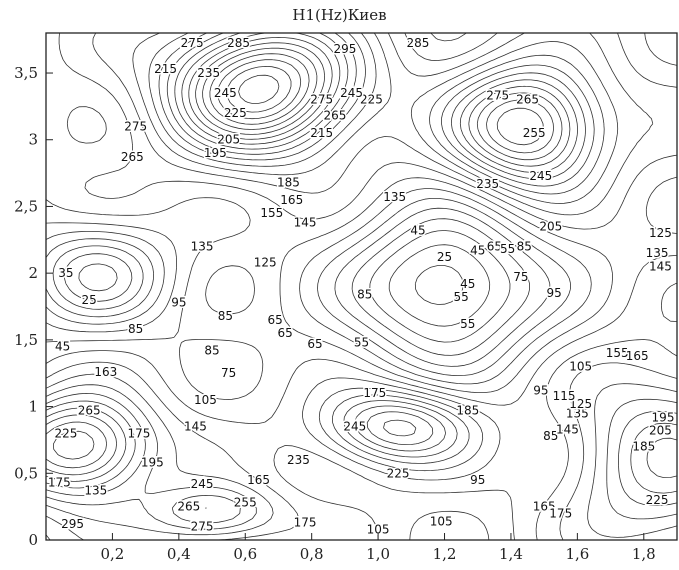 The height and width of the screenshot is (570, 679). Describe the element at coordinates (378, 554) in the screenshot. I see `x-tick-label: 1,0` at that location.